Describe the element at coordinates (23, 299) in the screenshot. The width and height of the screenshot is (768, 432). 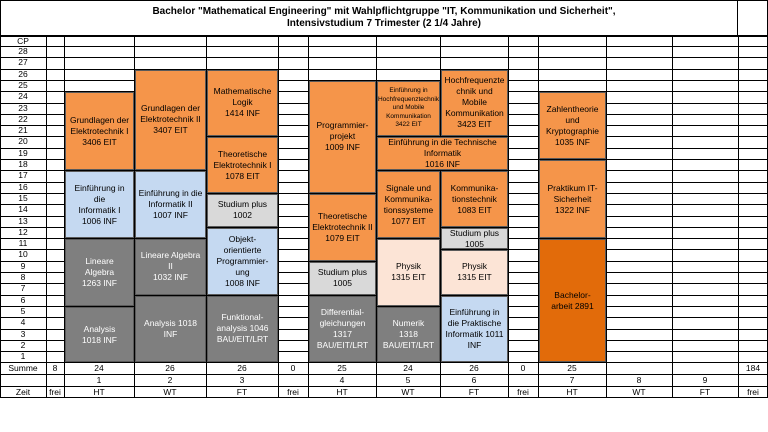
I see `cp-row-label: 6` at that location.